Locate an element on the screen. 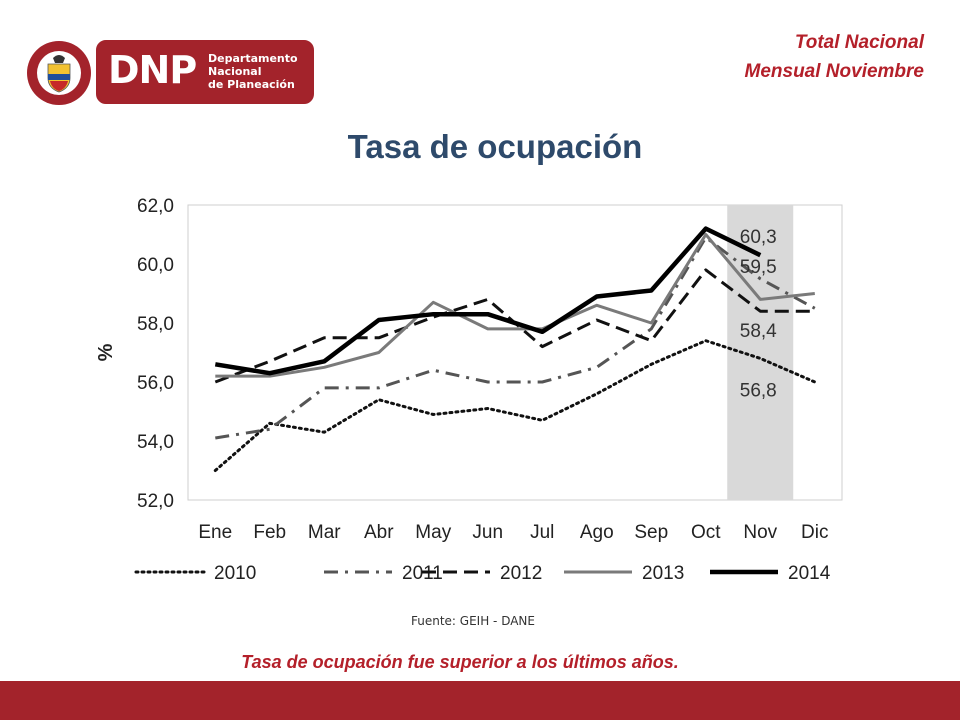 The image size is (960, 720). bottom-brand-bar is located at coordinates (480, 700).